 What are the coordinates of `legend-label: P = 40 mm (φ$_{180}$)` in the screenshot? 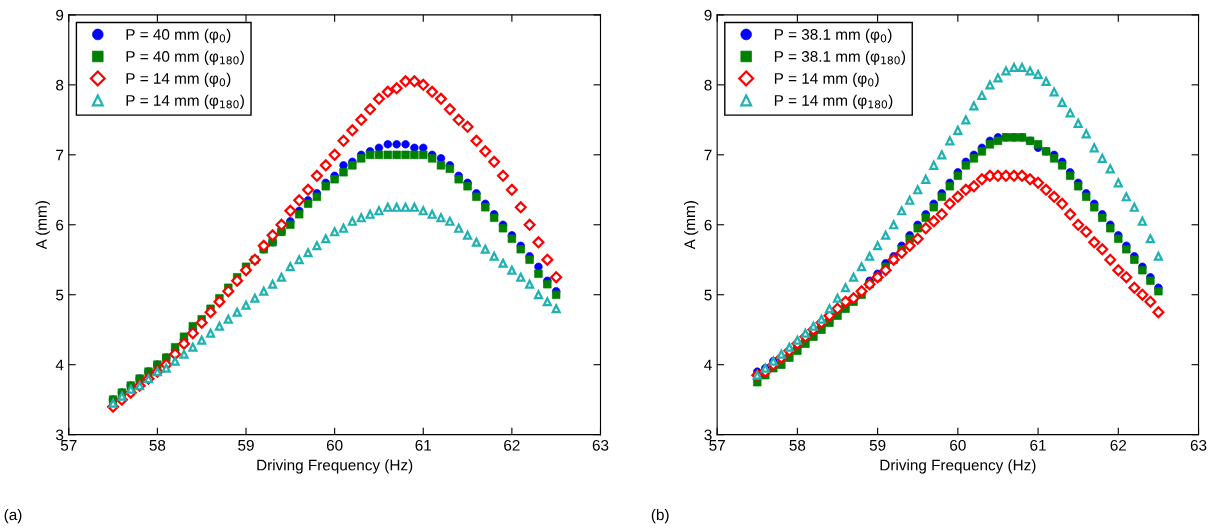 It's located at (185, 57).